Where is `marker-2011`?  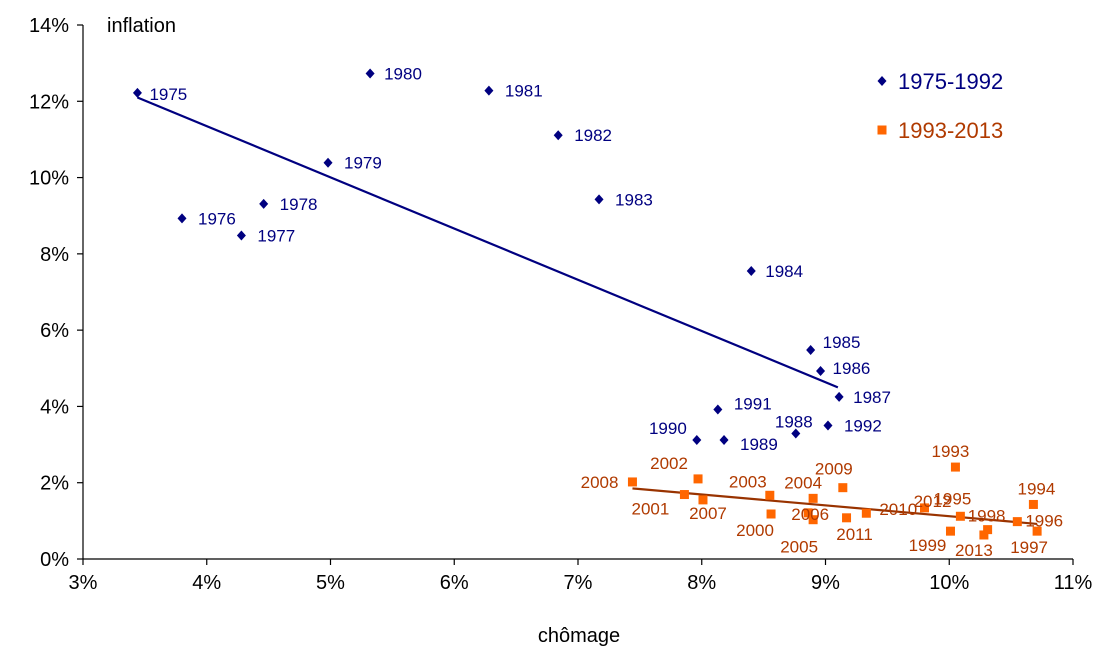
marker-2011 is located at coordinates (847, 518).